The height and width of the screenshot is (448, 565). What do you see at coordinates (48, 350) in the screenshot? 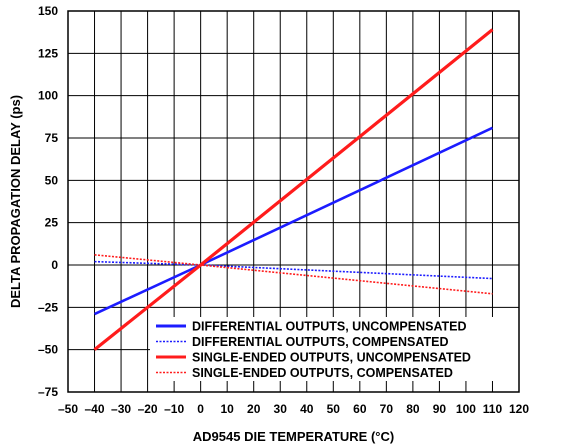
I see `y-tick-label: –50` at bounding box center [48, 350].